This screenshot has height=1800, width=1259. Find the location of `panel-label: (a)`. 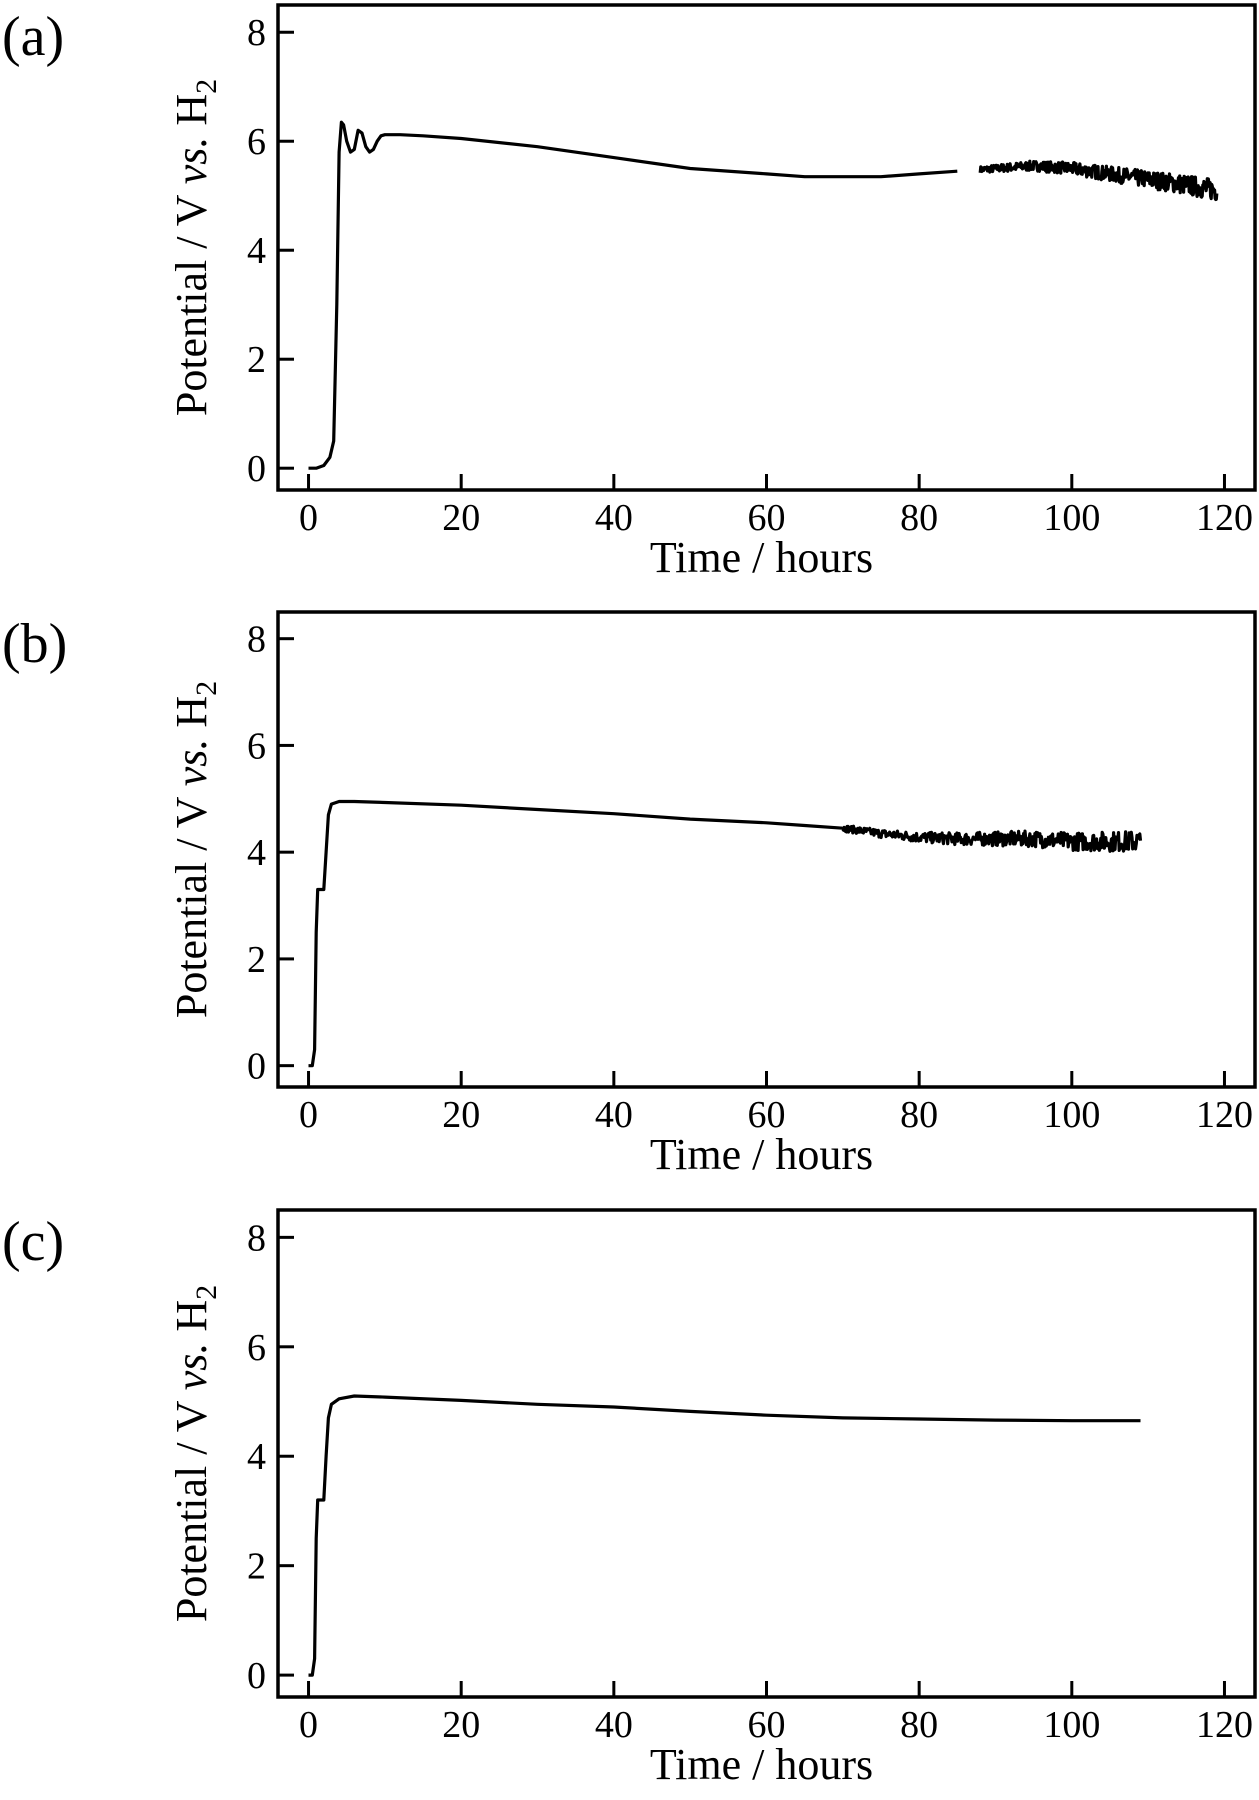

panel-label: (a) is located at coordinates (33, 37).